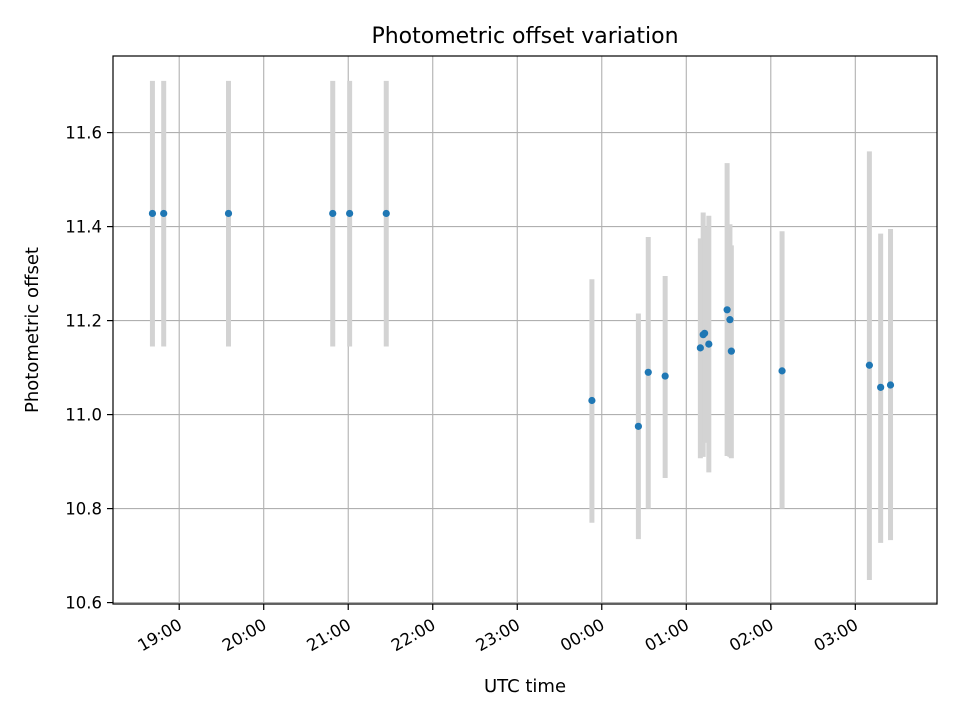  Describe the element at coordinates (836, 635) in the screenshot. I see `x-tick-label: 03:00` at that location.